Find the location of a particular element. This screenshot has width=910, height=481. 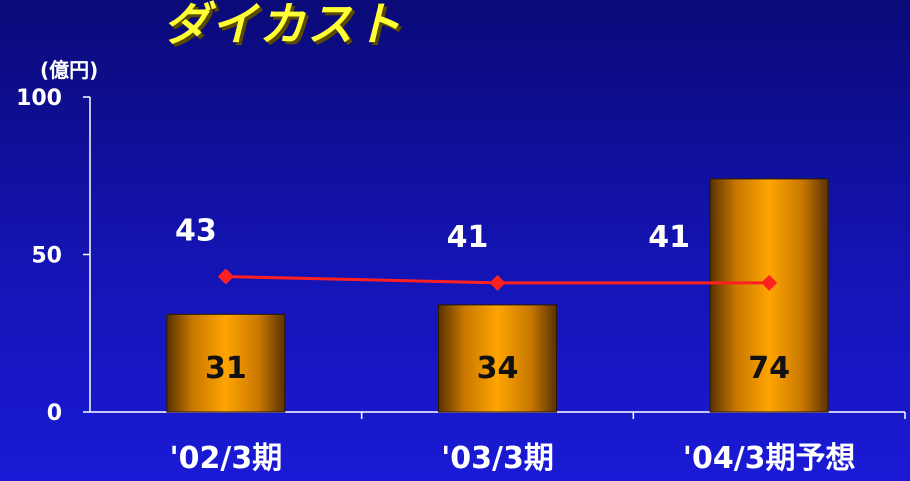

bar-data-label: 34 is located at coordinates (498, 368).